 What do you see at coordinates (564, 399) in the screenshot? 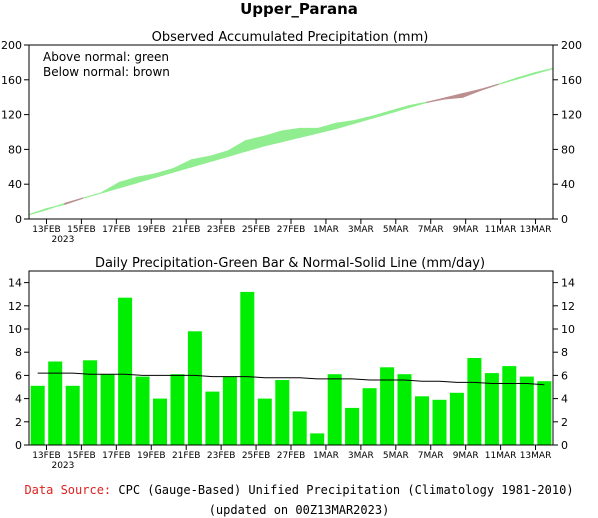
I see `y-tick-label-right: 4` at bounding box center [564, 399].